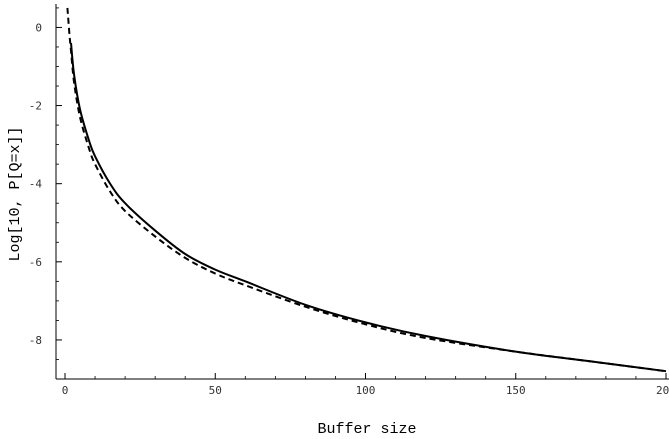  I want to click on y-axis-title: Log[10, P[Q=x]], so click(15, 193).